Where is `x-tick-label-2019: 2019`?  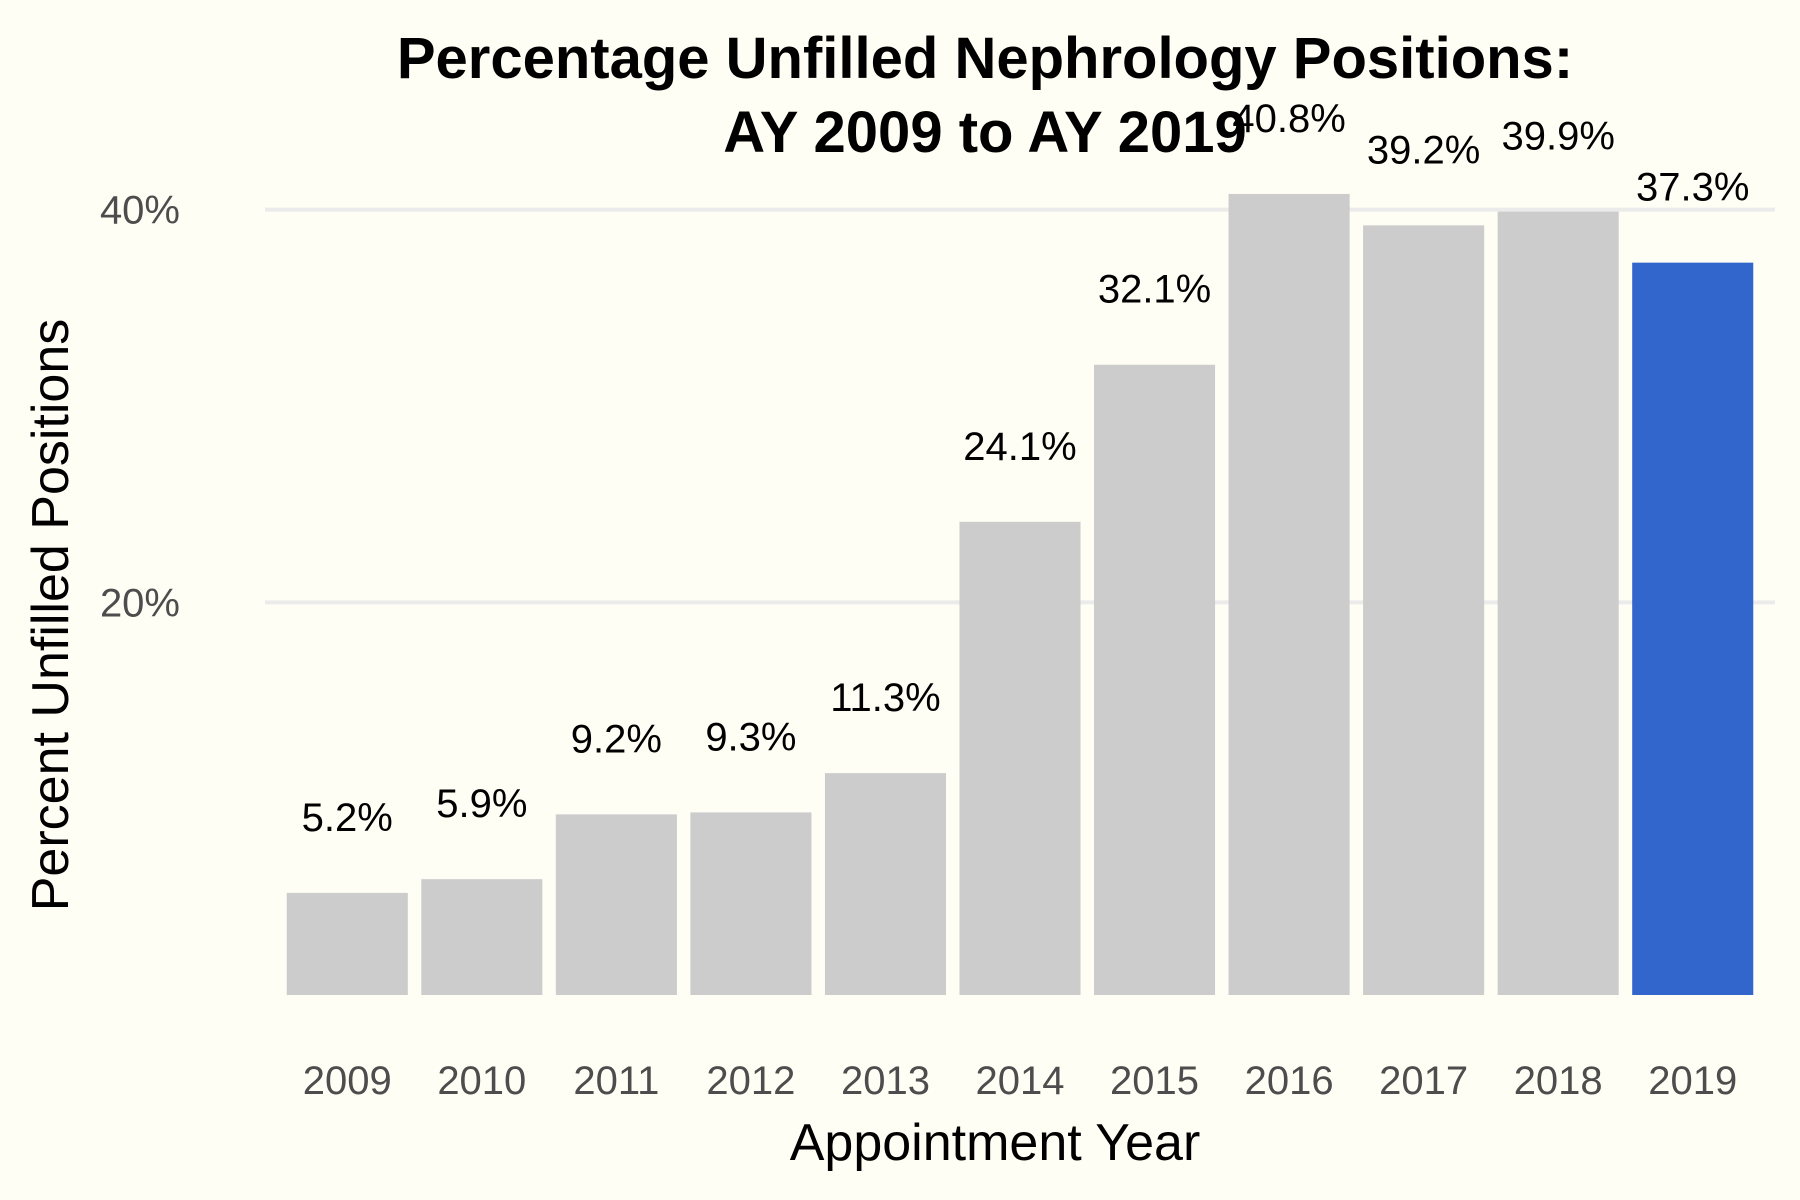
x-tick-label-2019: 2019 is located at coordinates (1692, 1081).